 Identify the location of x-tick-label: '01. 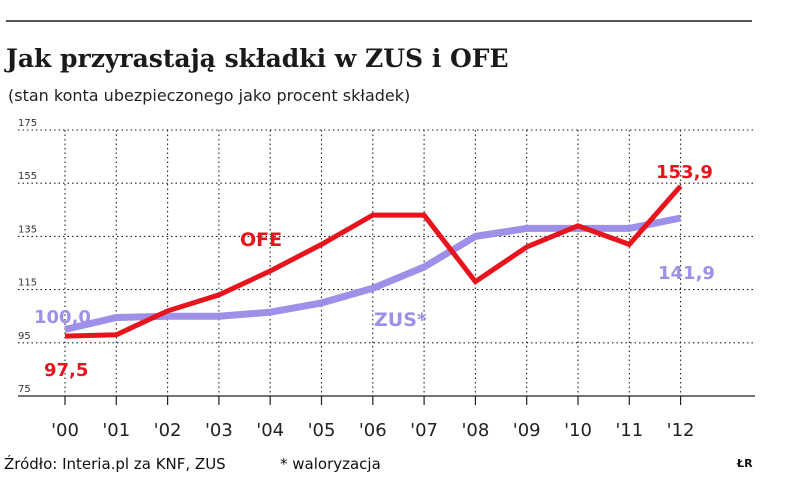
(116, 430).